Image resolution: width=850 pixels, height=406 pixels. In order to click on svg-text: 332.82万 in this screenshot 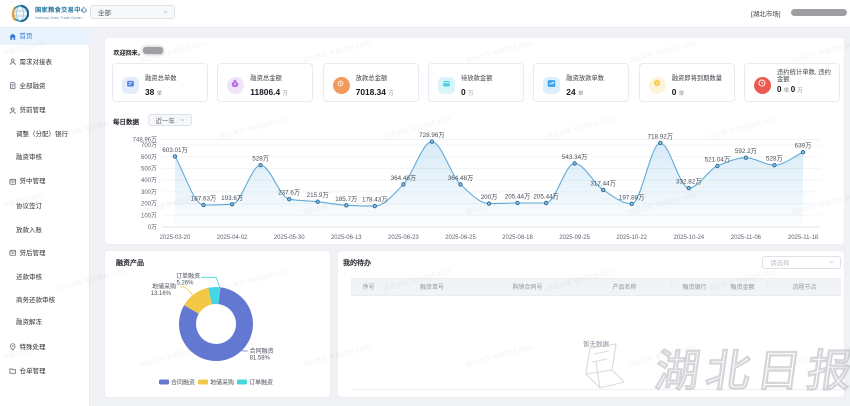, I will do `click(689, 182)`.